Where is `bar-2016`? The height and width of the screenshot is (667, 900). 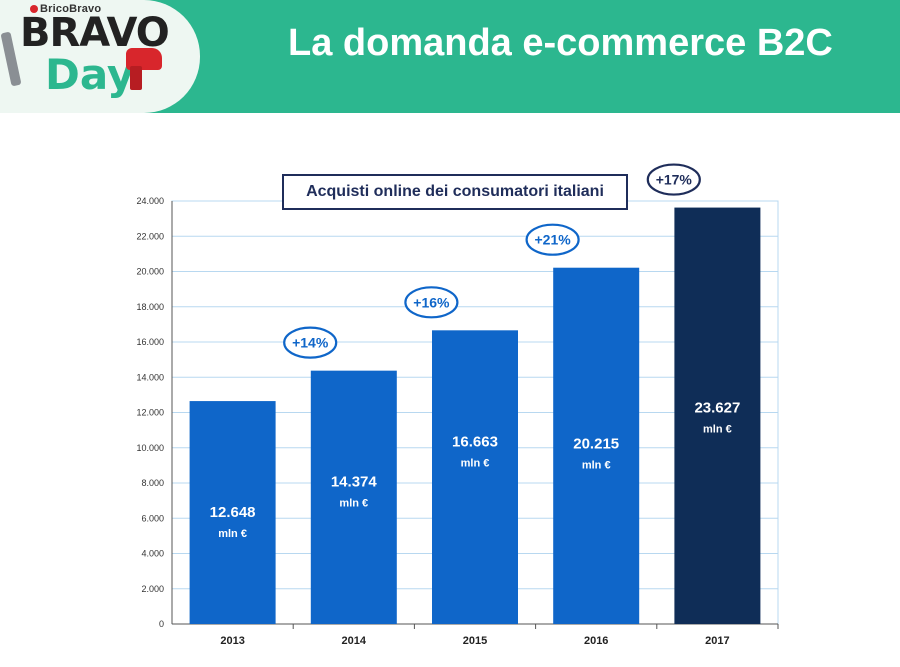 bar-2016 is located at coordinates (596, 445).